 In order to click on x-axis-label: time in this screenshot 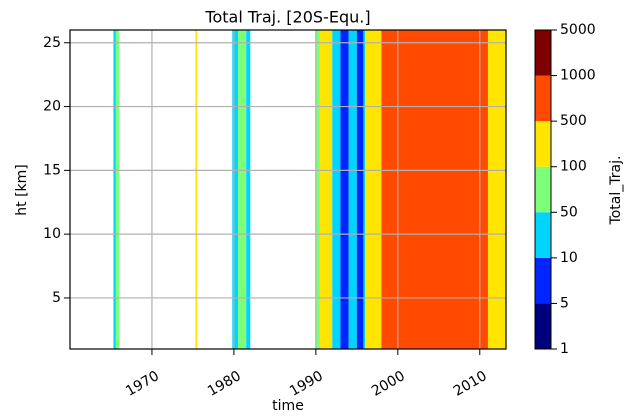, I will do `click(288, 406)`.